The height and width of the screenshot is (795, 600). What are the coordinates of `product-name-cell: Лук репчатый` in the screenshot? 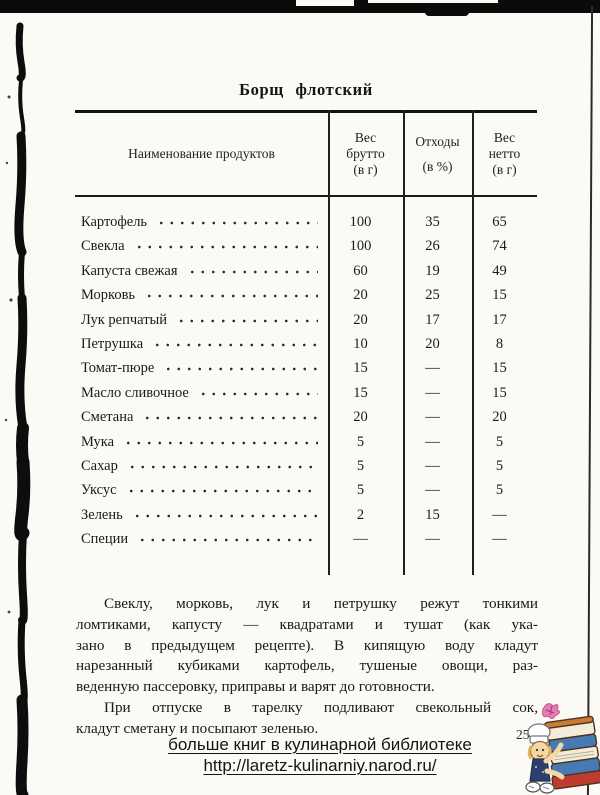 It's located at (199, 320).